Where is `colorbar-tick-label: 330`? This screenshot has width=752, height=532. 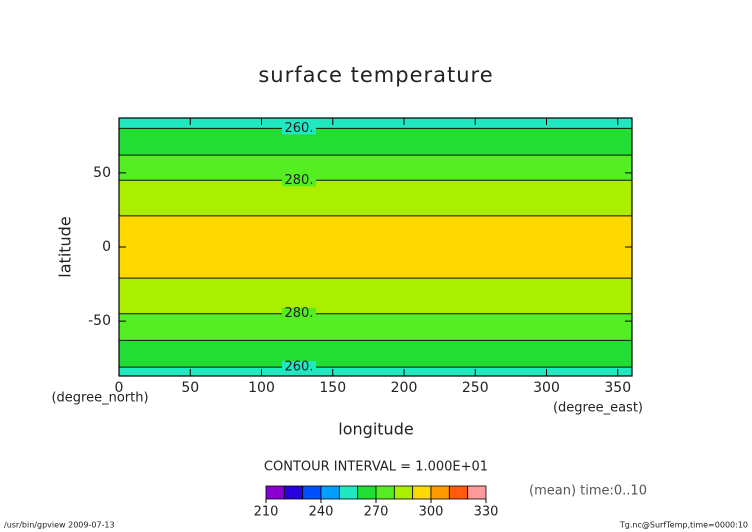 colorbar-tick-label: 330 is located at coordinates (486, 512).